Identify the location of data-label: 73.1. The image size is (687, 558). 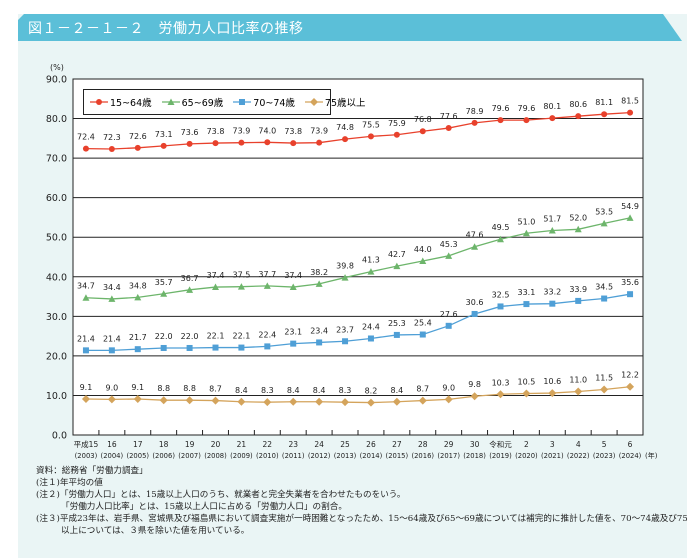
(164, 134).